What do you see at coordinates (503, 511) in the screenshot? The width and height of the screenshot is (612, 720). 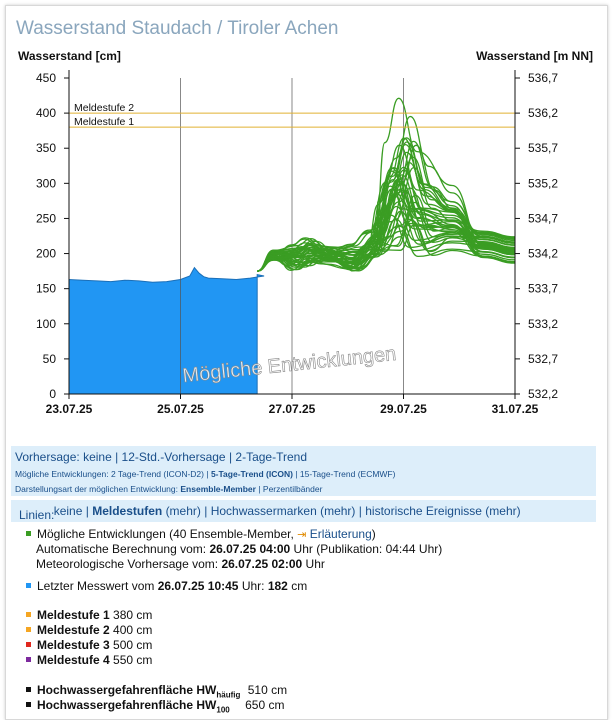 I see `linien-historisch-mehr-link: (mehr)` at bounding box center [503, 511].